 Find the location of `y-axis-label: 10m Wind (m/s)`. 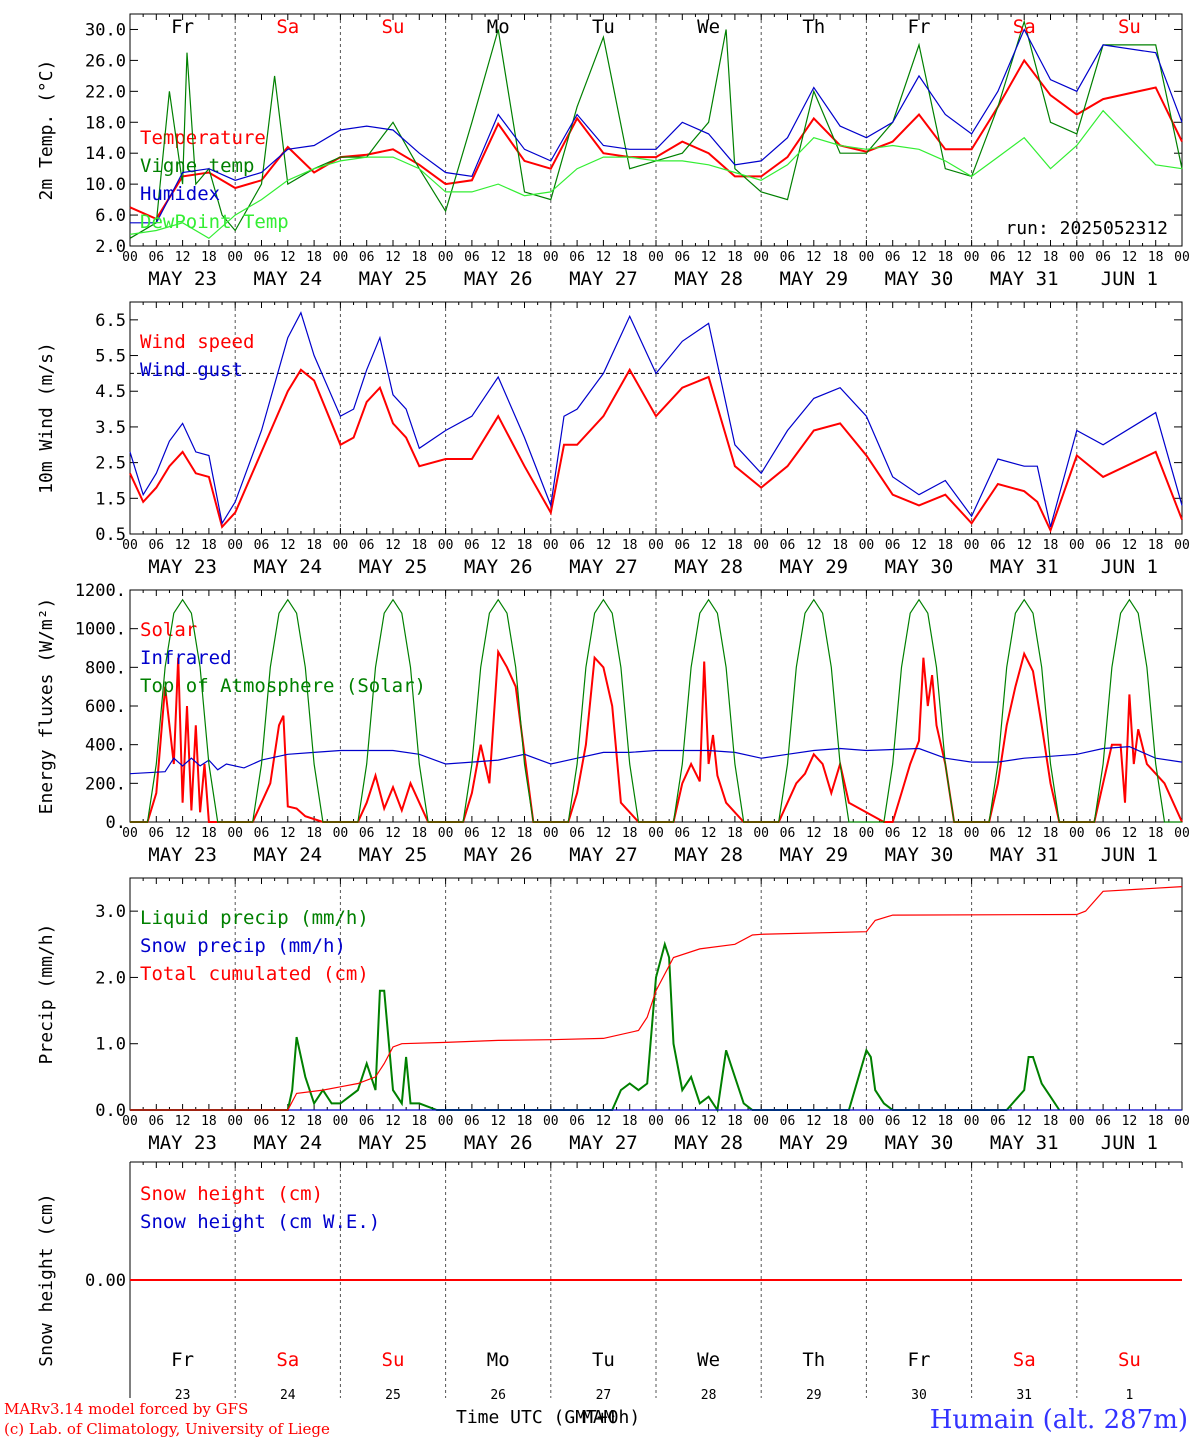

y-axis-label: 10m Wind (m/s) is located at coordinates (46, 418).